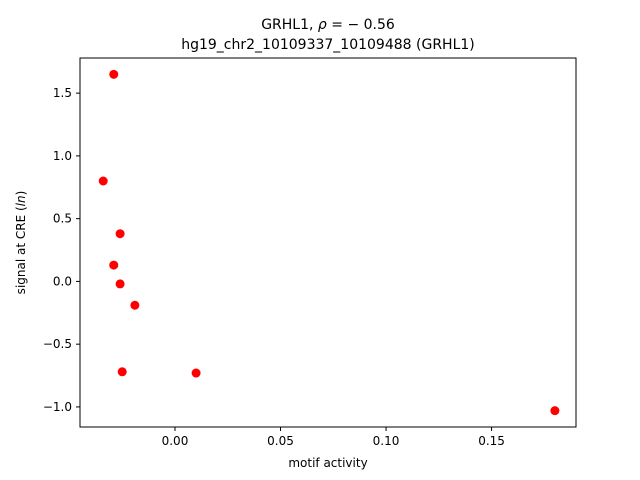  Describe the element at coordinates (21, 200) in the screenshot. I see `y-axis-label-ln: ln` at that location.